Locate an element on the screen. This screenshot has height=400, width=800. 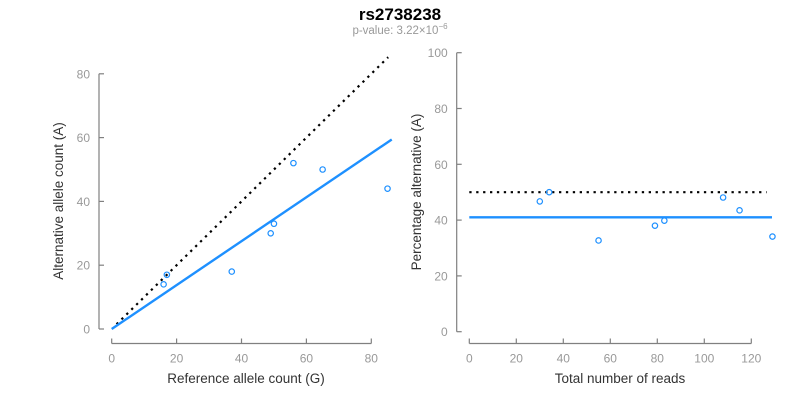
x-axis-title-left: Reference allele count (G) is located at coordinates (246, 378).